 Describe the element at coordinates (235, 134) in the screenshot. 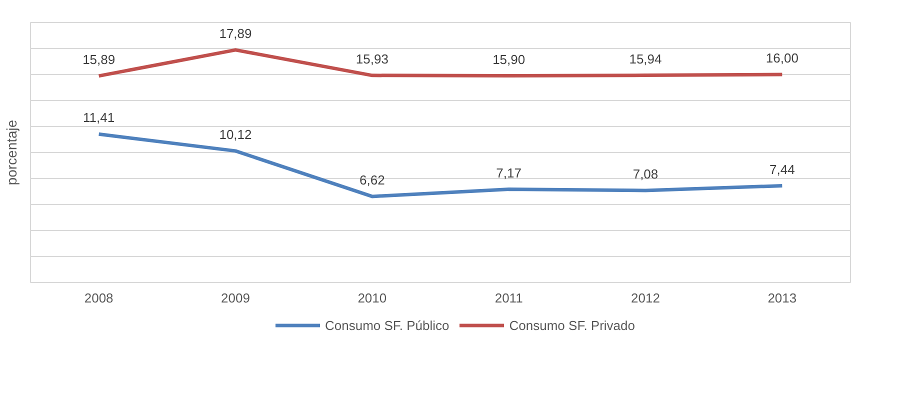

I see `data-label: 10,12` at that location.